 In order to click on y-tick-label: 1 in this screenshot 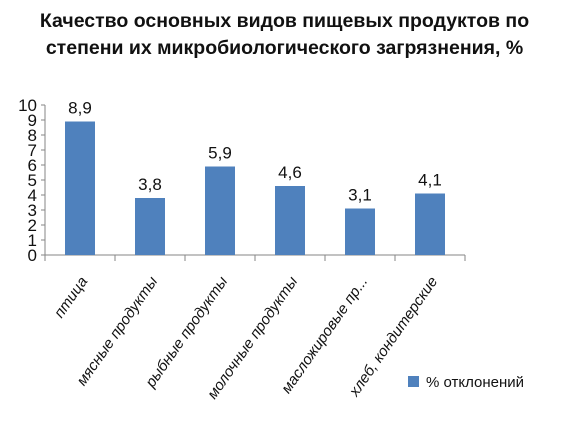, I will do `click(32, 240)`.